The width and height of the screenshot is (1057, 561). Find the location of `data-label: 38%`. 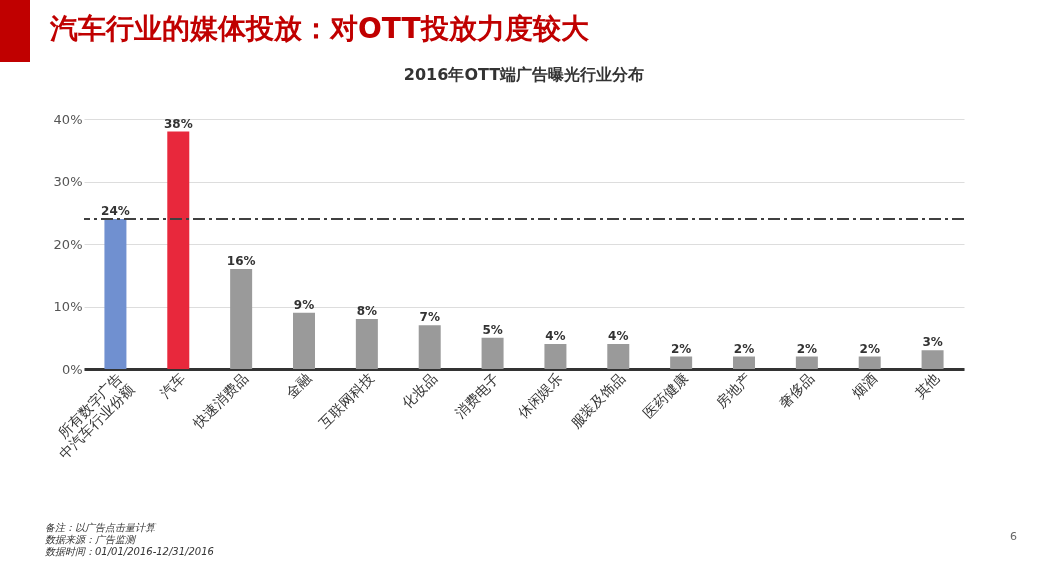

data-label: 38% is located at coordinates (178, 123).